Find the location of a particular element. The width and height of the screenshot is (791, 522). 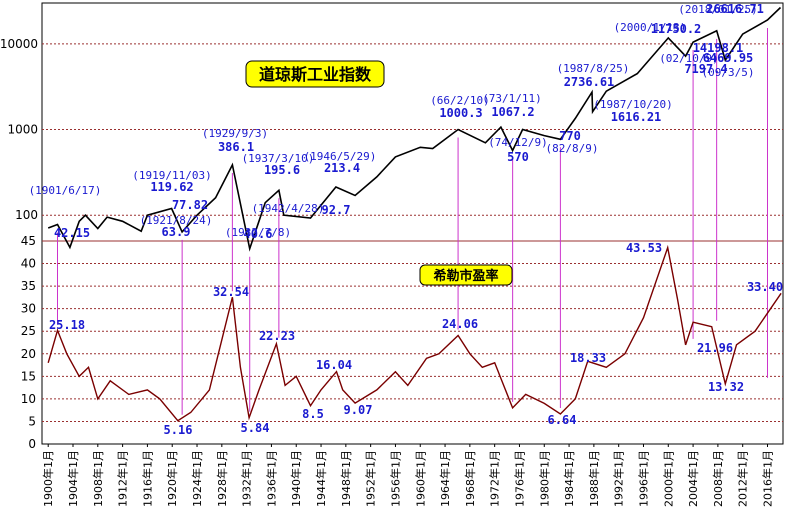

cape-annotation-value: 6.64 is located at coordinates (562, 420).